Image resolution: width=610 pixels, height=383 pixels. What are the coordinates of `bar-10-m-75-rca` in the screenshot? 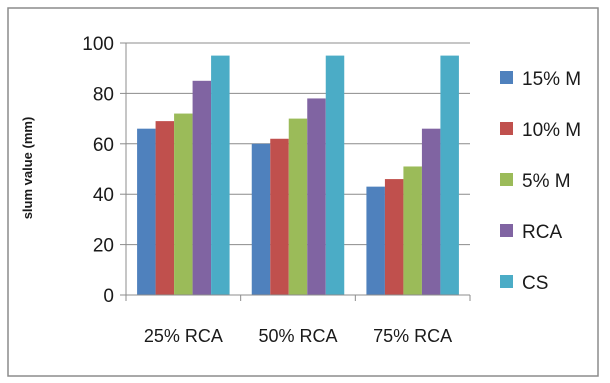 It's located at (394, 237).